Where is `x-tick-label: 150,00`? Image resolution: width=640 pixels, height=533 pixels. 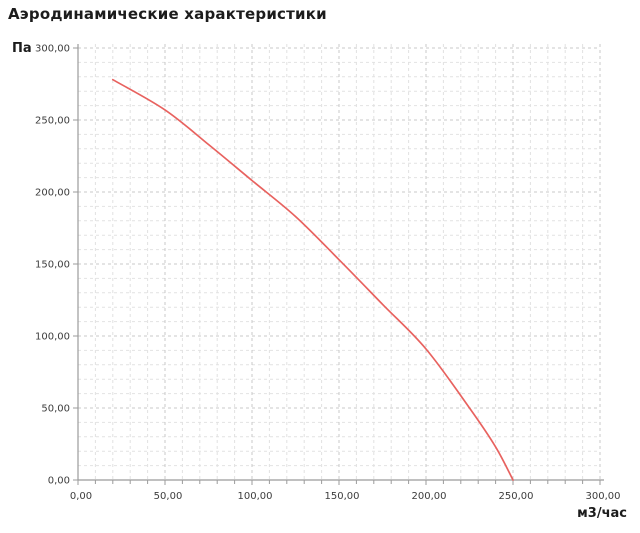
x-tick-label: 150,00 is located at coordinates (342, 496).